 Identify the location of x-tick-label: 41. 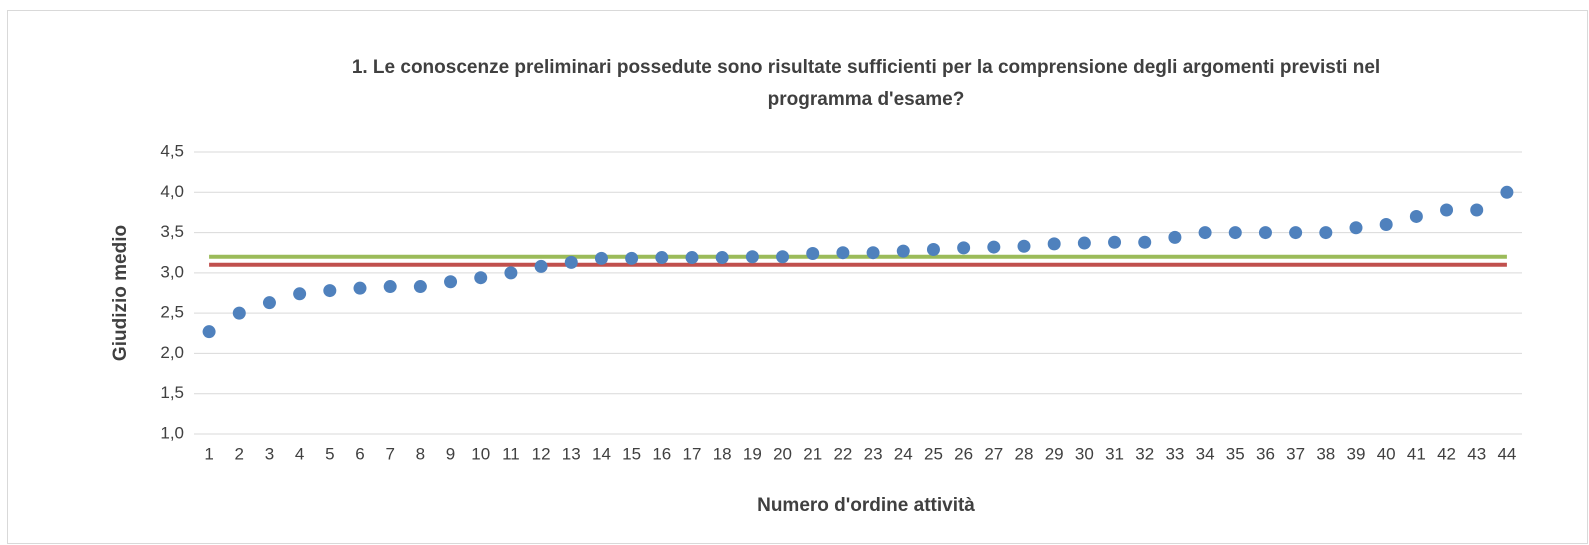
(1416, 453).